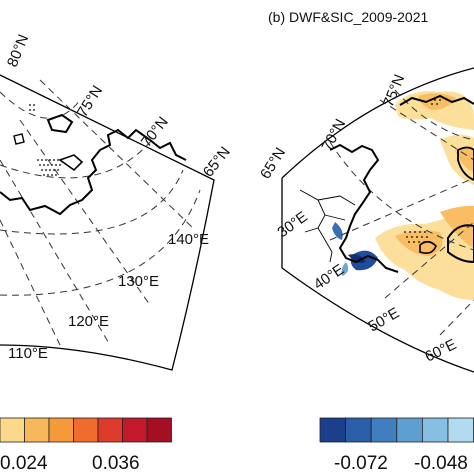 The height and width of the screenshot is (474, 474). Describe the element at coordinates (440, 351) in the screenshot. I see `lon-label-60e-b: 60°E` at that location.